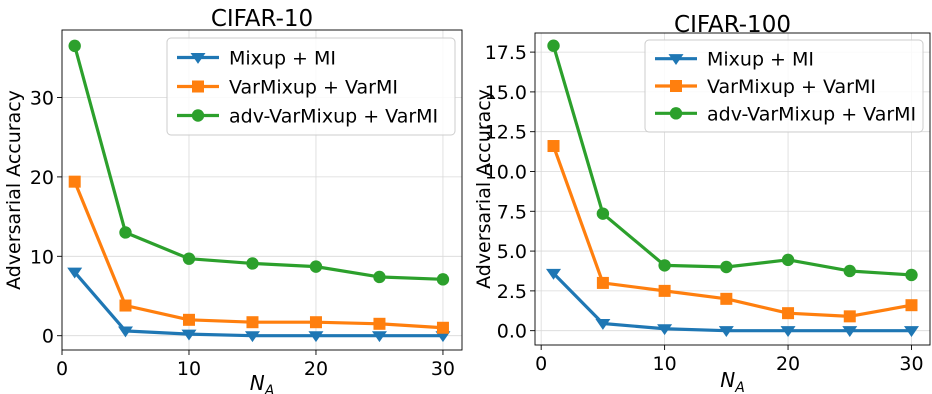 This screenshot has width=932, height=394. Describe the element at coordinates (512, 292) in the screenshot. I see `y-tick-label: 2.5` at that location.